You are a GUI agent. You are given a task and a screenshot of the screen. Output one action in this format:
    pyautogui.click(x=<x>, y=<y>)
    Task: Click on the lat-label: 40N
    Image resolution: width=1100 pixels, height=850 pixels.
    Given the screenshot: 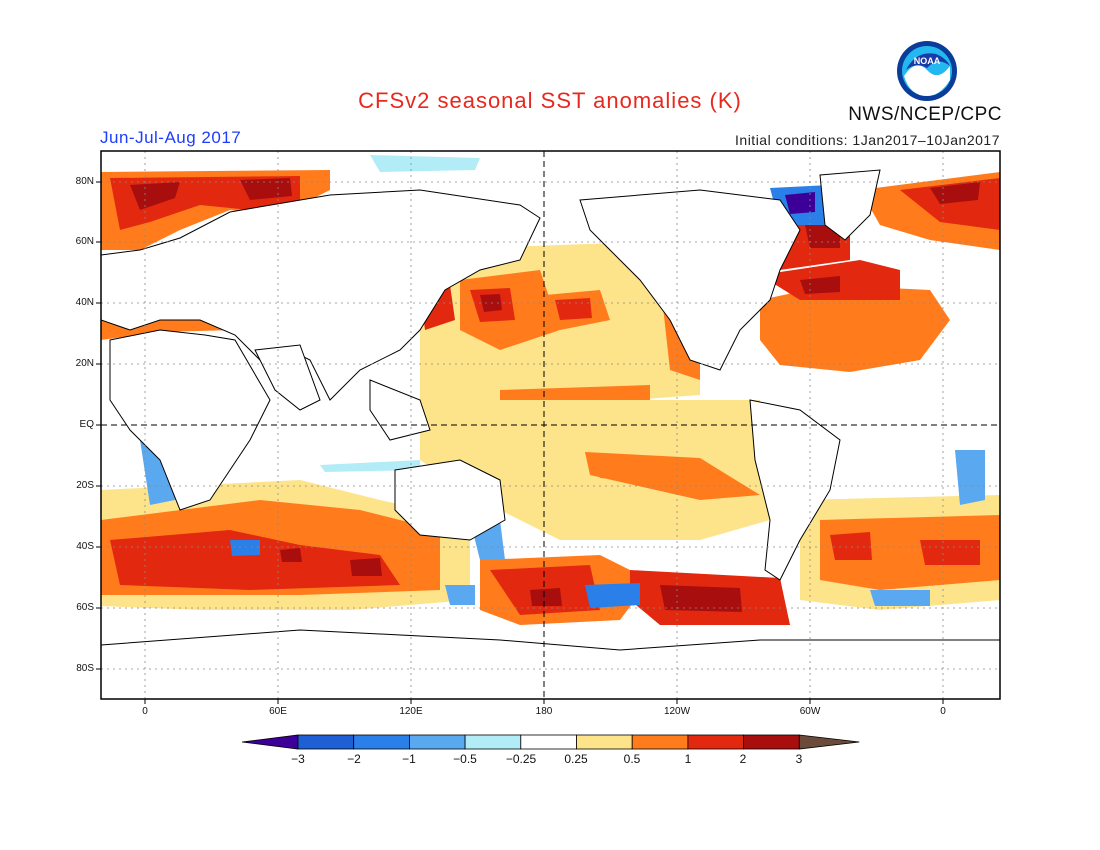 What is the action you would take?
    pyautogui.click(x=84, y=302)
    